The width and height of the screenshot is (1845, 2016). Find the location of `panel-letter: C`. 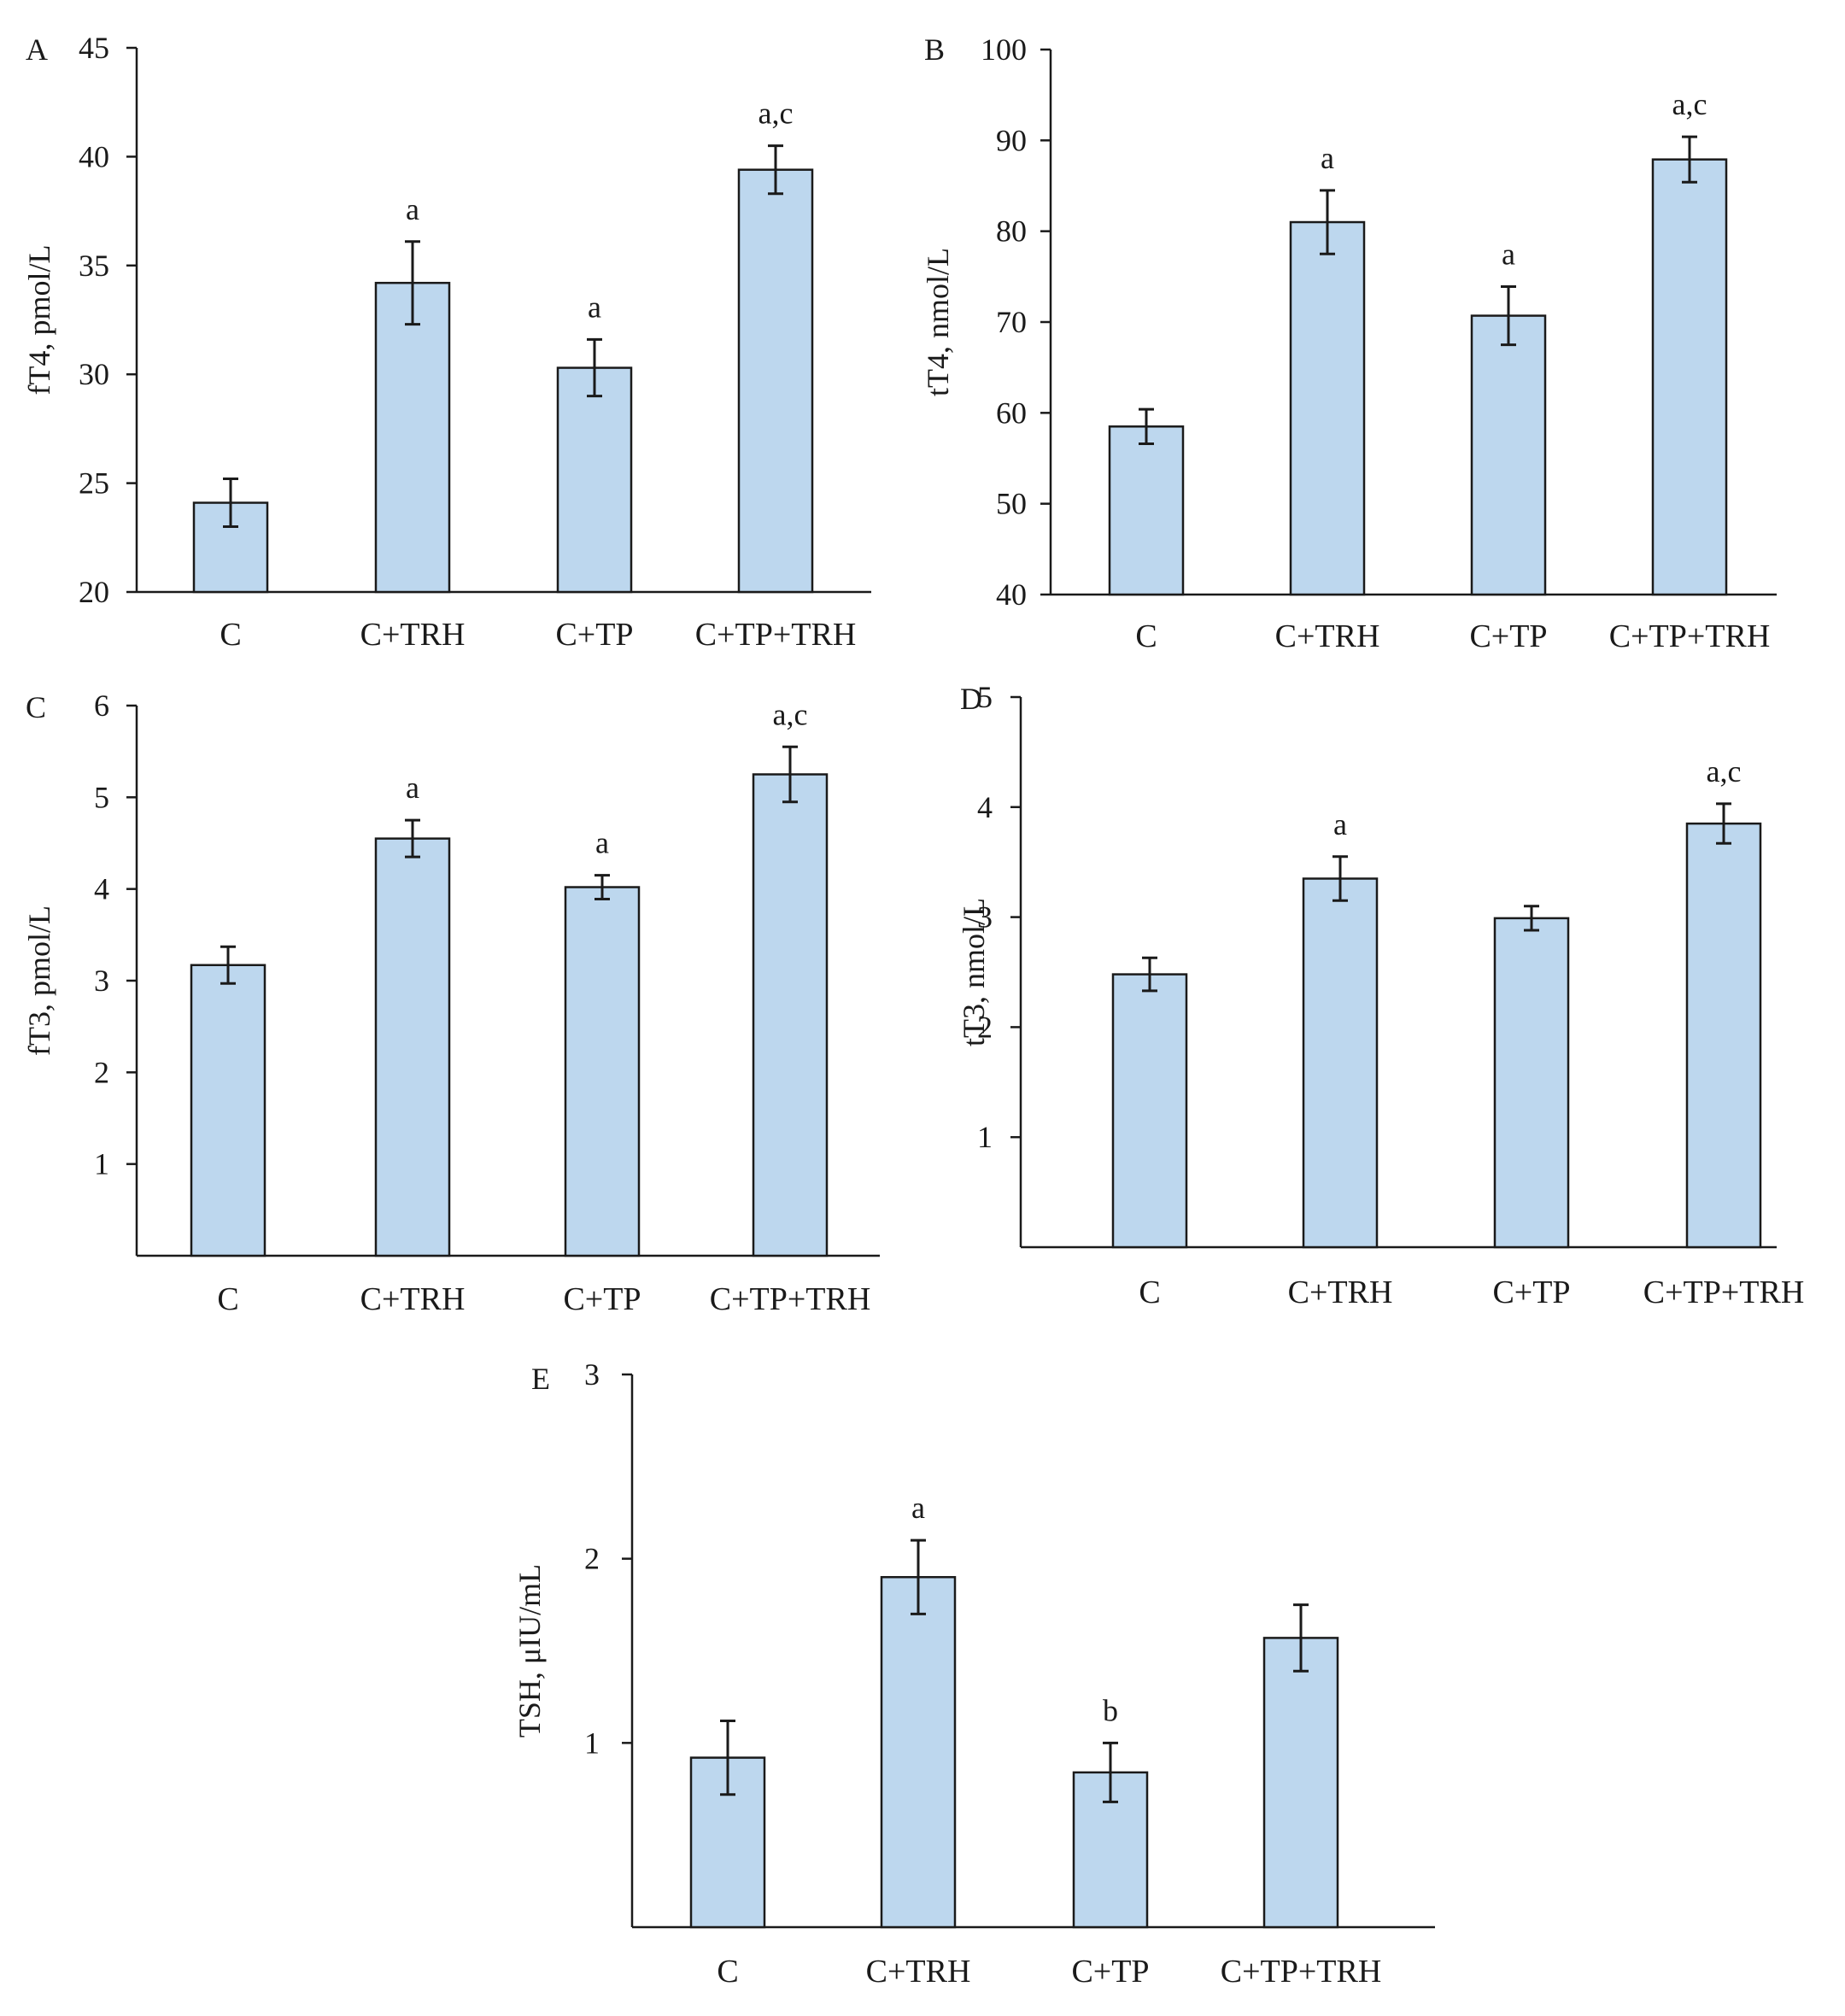

panel-letter: C is located at coordinates (36, 707).